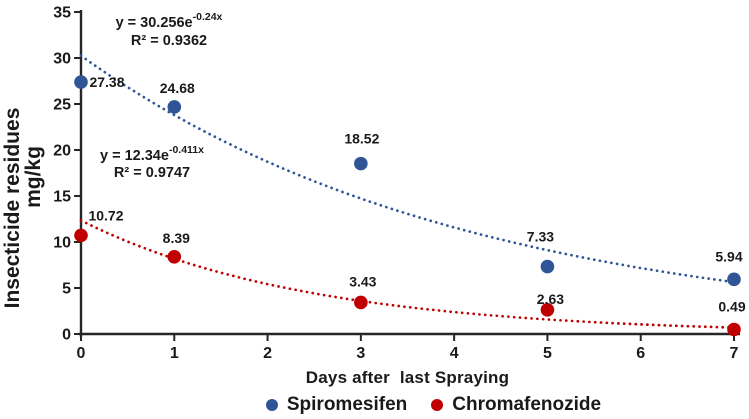 Image resolution: width=749 pixels, height=419 pixels. Describe the element at coordinates (347, 404) in the screenshot. I see `legend-label-spiromesifen: Spiromesifen` at that location.